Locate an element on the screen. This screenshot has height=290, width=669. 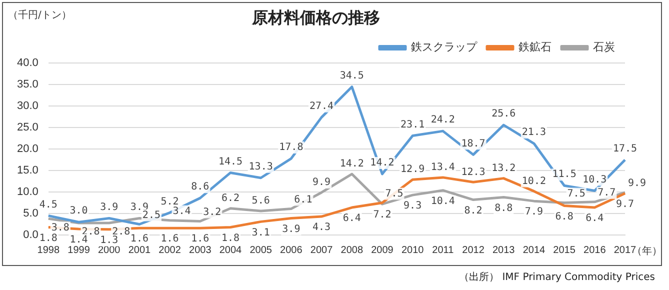
data-label: 17.8 is located at coordinates (291, 148).